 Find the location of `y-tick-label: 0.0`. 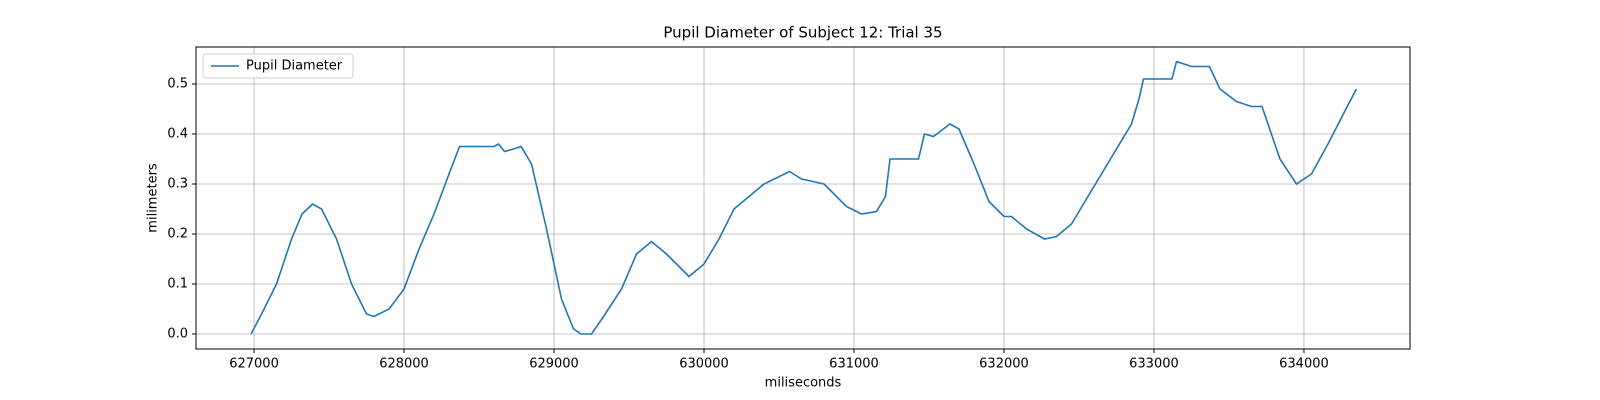

y-tick-label: 0.0 is located at coordinates (177, 334).